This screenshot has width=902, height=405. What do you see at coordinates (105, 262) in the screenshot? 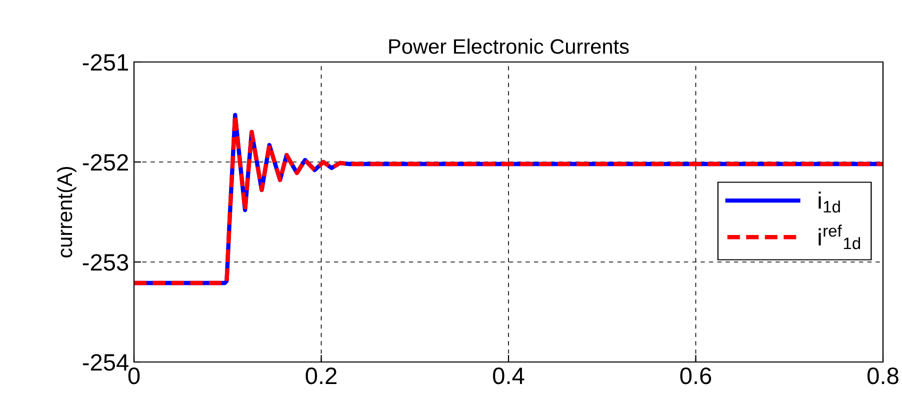
I see `y-tick-label: -253` at bounding box center [105, 262].